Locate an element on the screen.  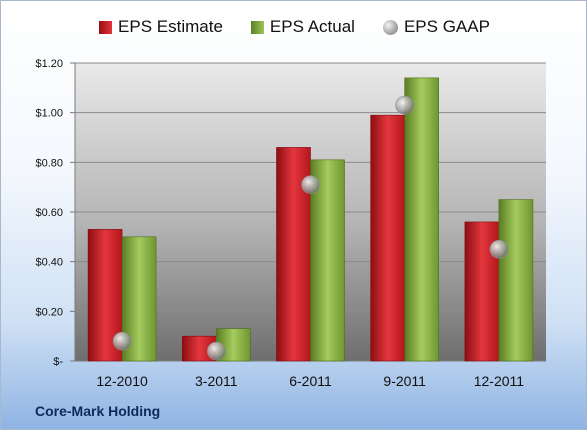
legend-item-eps-actual: EPS Actual is located at coordinates (302, 27).